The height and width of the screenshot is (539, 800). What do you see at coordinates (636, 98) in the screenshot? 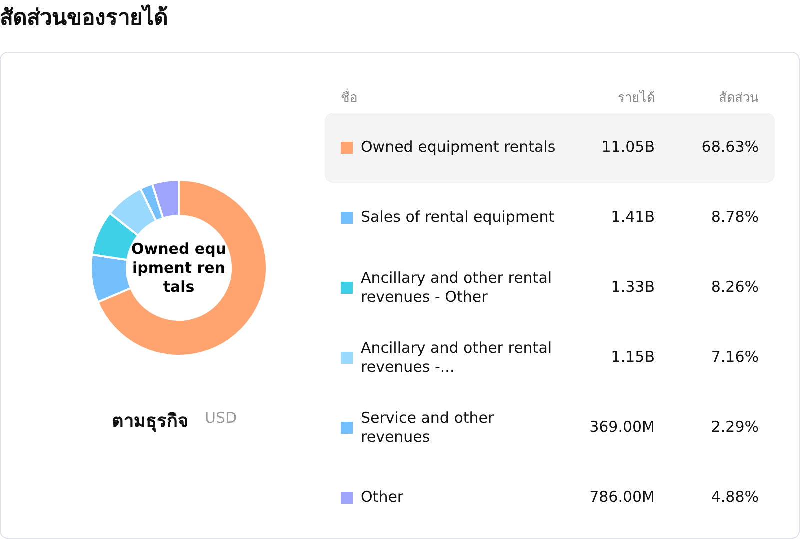
I see `text: รายได้` at bounding box center [636, 98].